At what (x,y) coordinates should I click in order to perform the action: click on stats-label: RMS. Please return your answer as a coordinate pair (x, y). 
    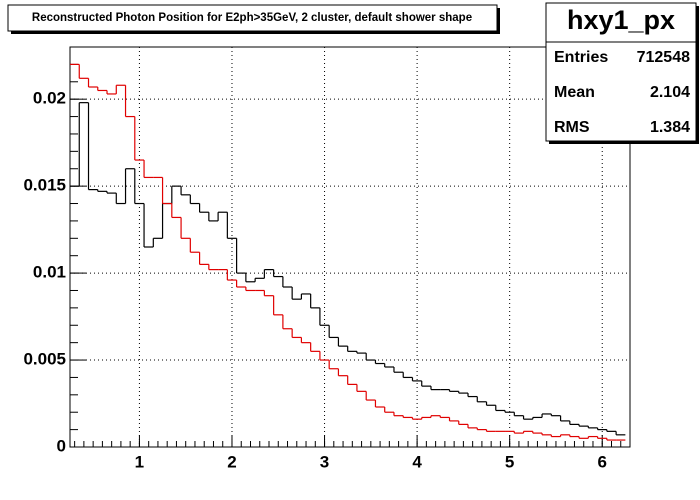
    Looking at the image, I should click on (572, 127).